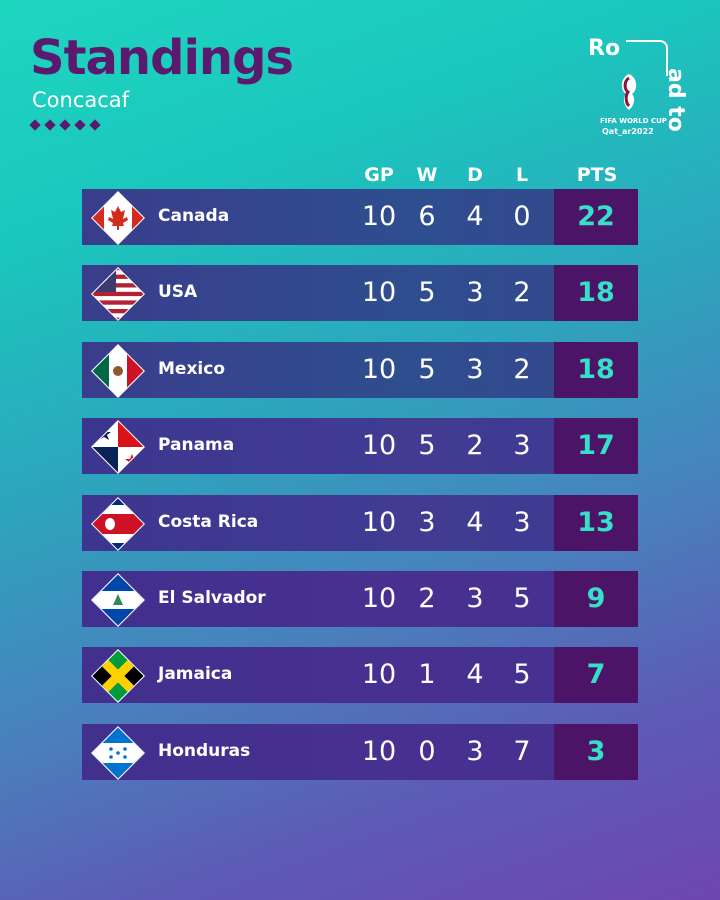 The image size is (720, 900). Describe the element at coordinates (118, 676) in the screenshot. I see `jamaica-flag-icon` at that location.